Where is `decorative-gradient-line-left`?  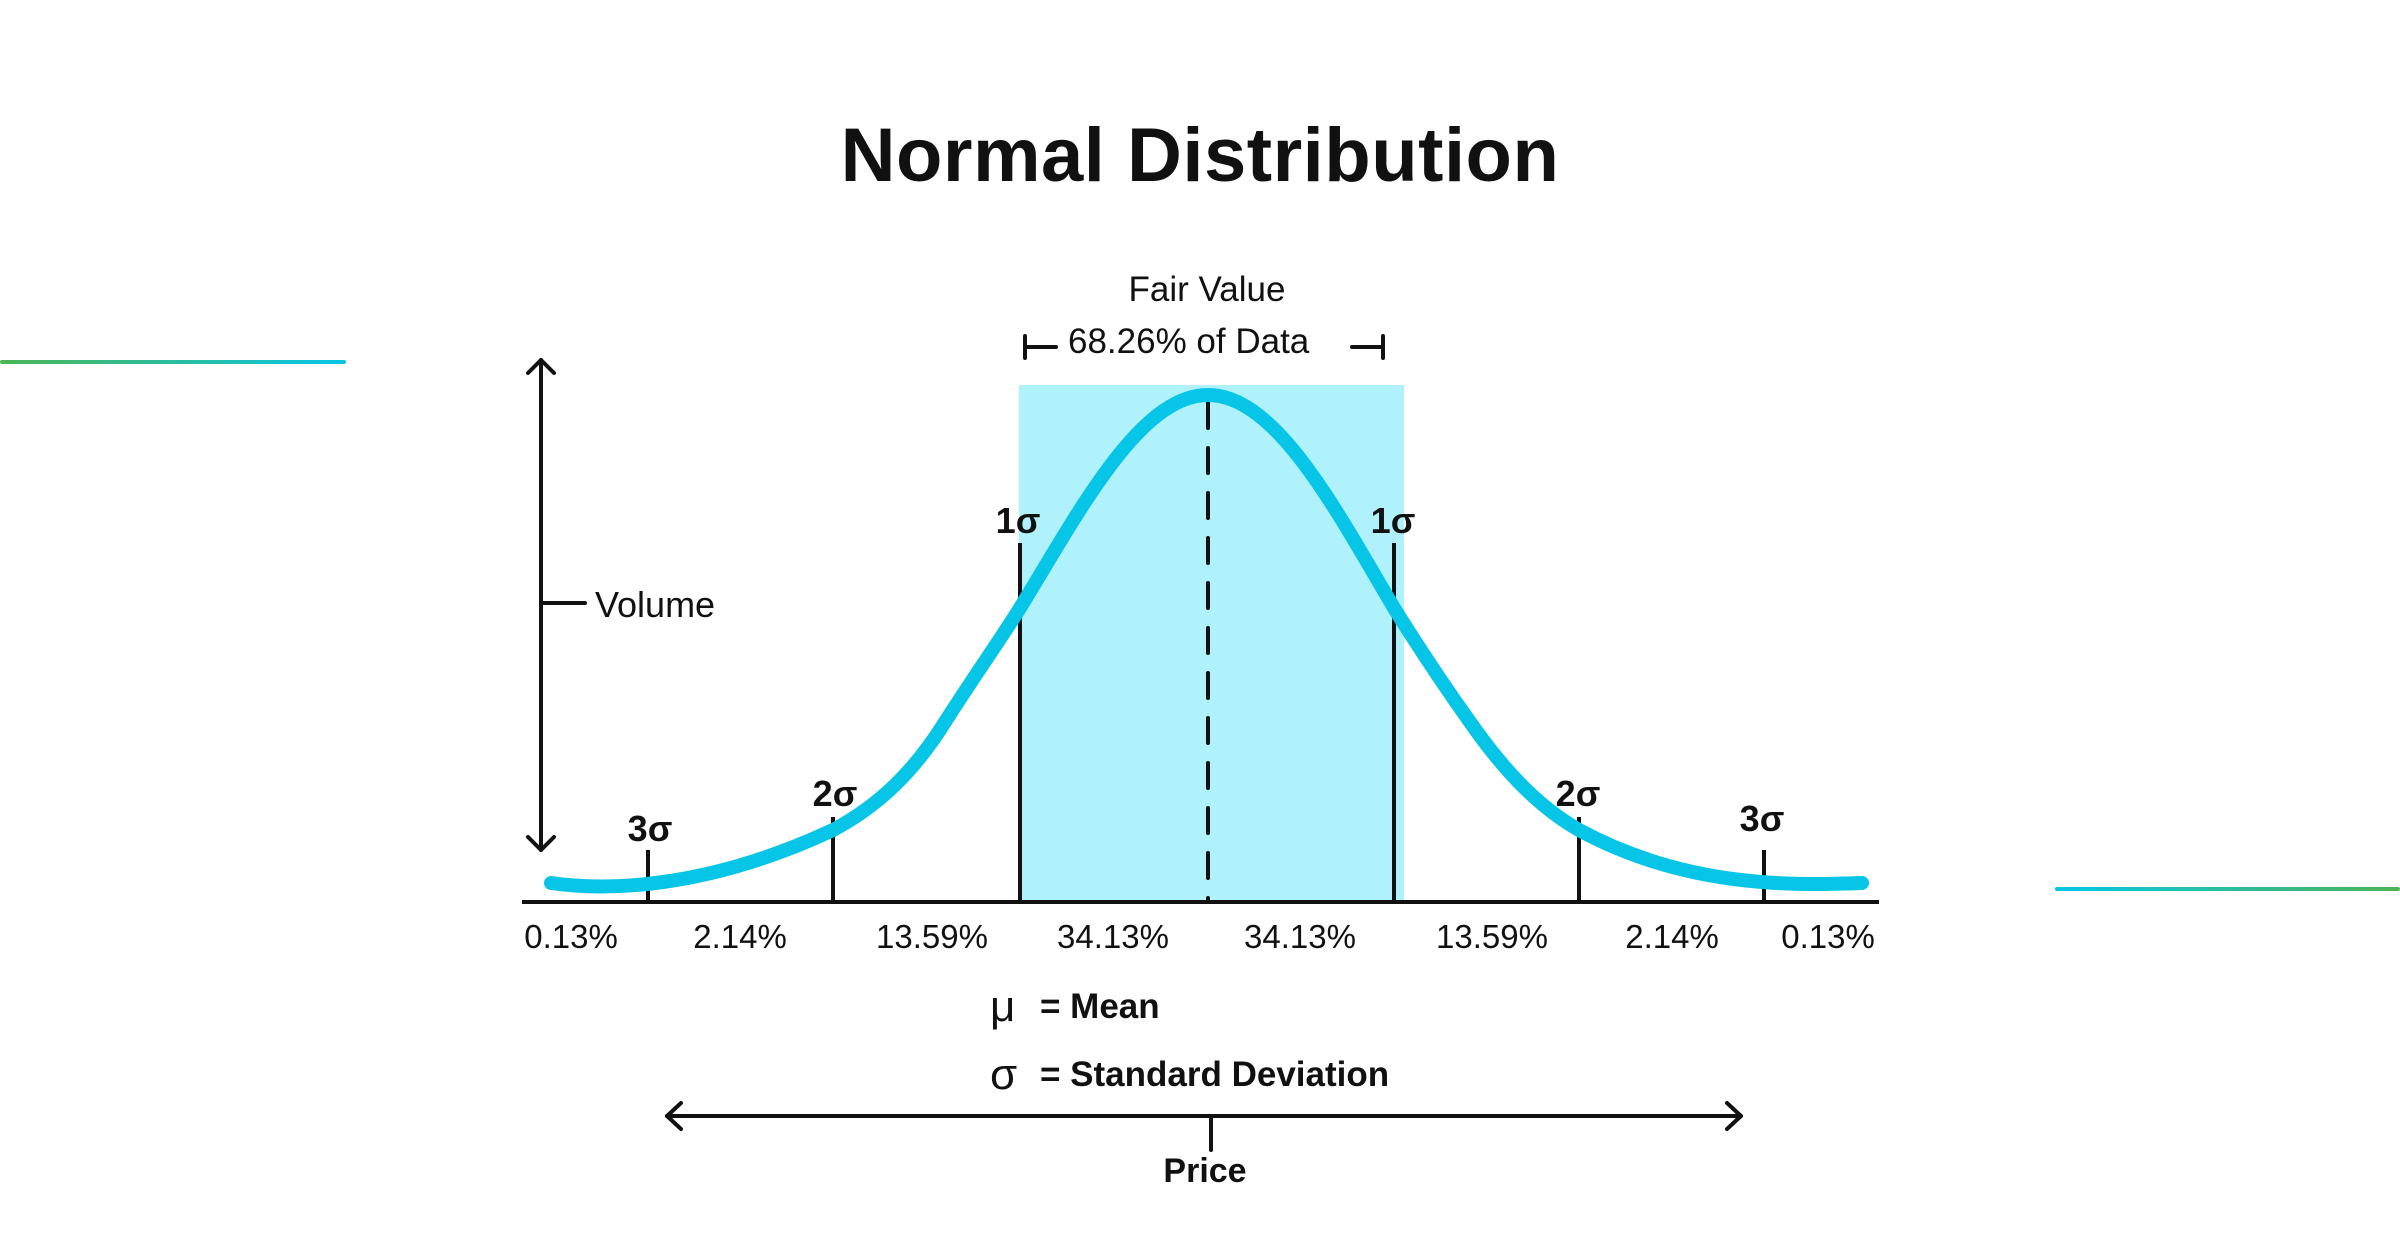
decorative-gradient-line-left is located at coordinates (173, 362).